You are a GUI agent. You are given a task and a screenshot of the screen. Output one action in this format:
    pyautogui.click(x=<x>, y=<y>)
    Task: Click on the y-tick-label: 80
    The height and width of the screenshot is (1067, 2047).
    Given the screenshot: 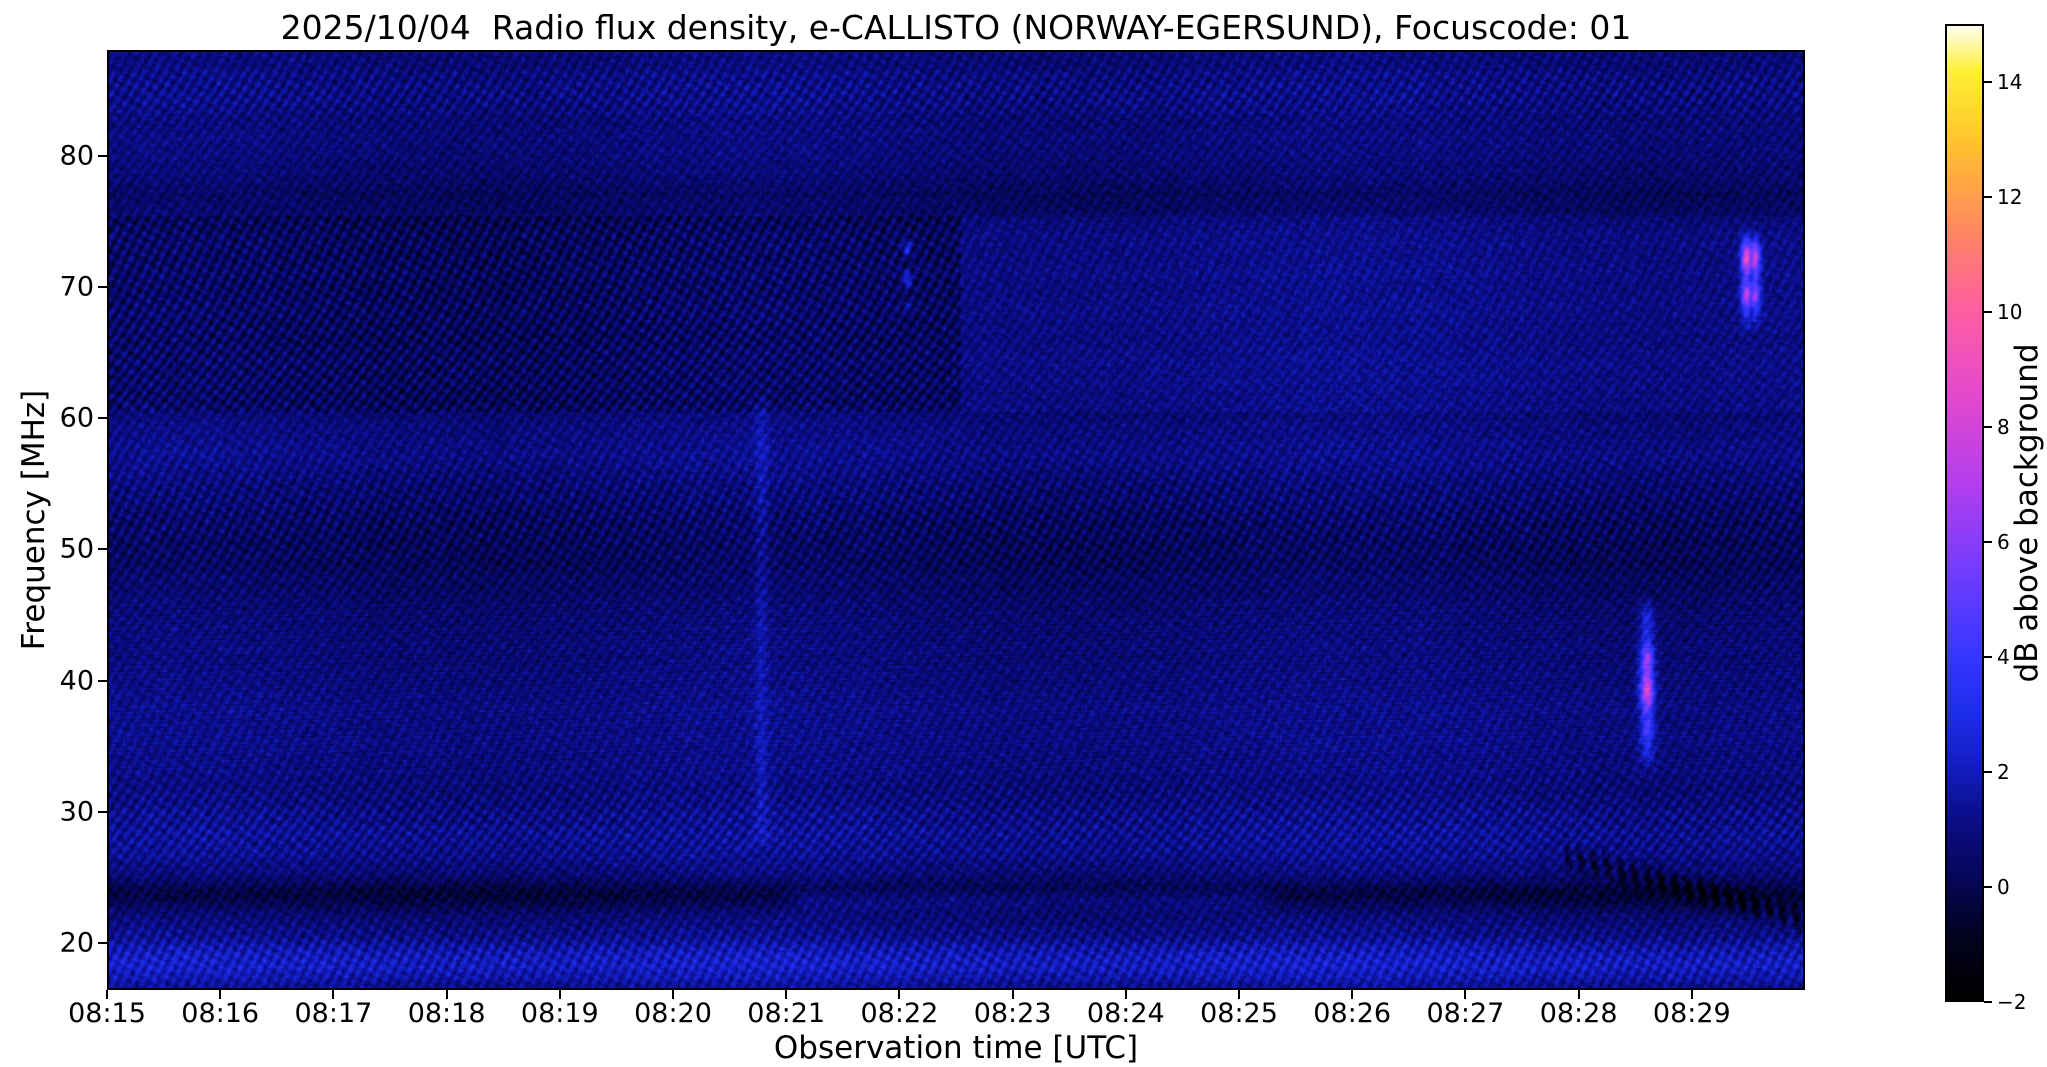 What is the action you would take?
    pyautogui.click(x=76, y=156)
    